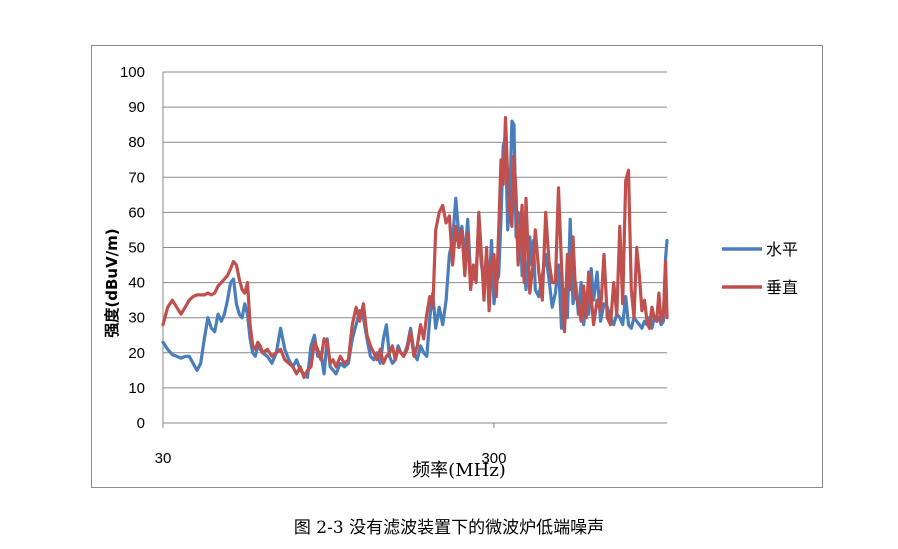  I want to click on y-tick-label-10: 10, so click(136, 388).